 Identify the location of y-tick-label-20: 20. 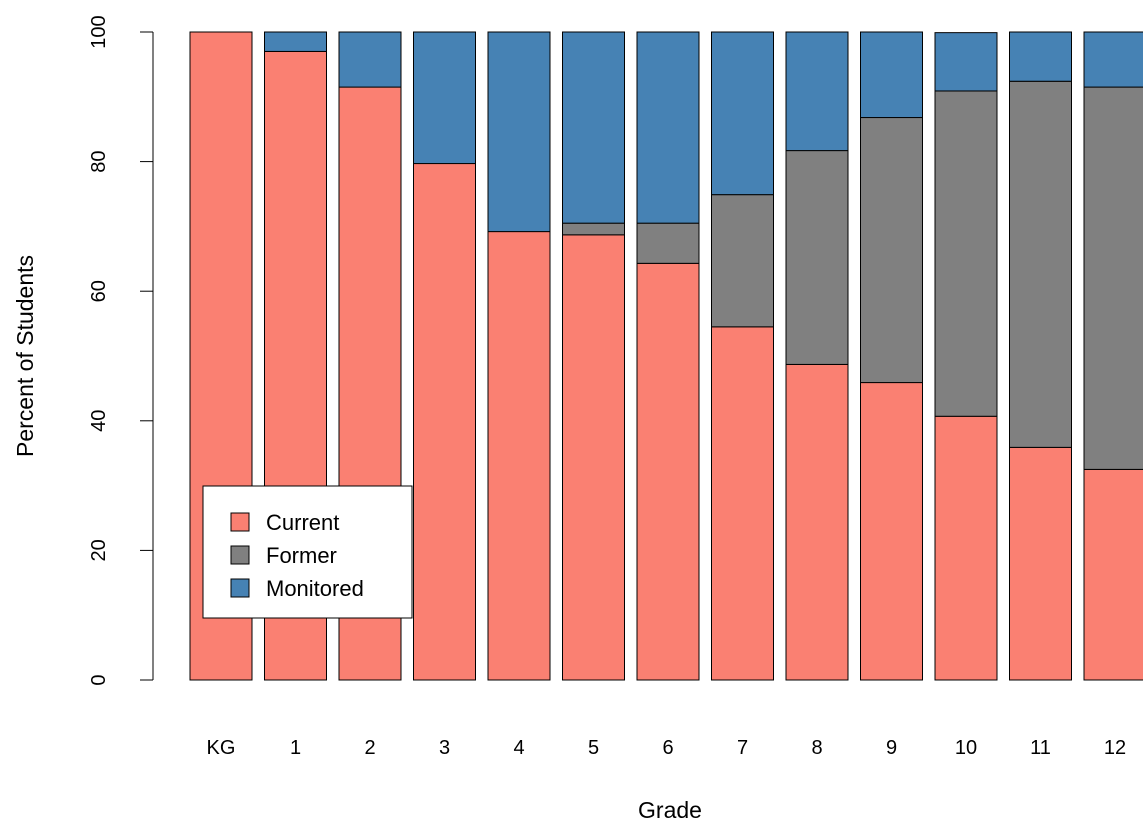
(99, 550).